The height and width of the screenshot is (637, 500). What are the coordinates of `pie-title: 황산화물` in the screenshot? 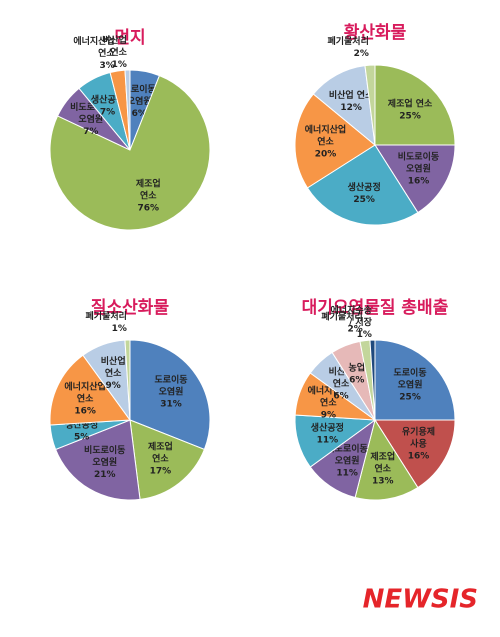 It's located at (375, 33).